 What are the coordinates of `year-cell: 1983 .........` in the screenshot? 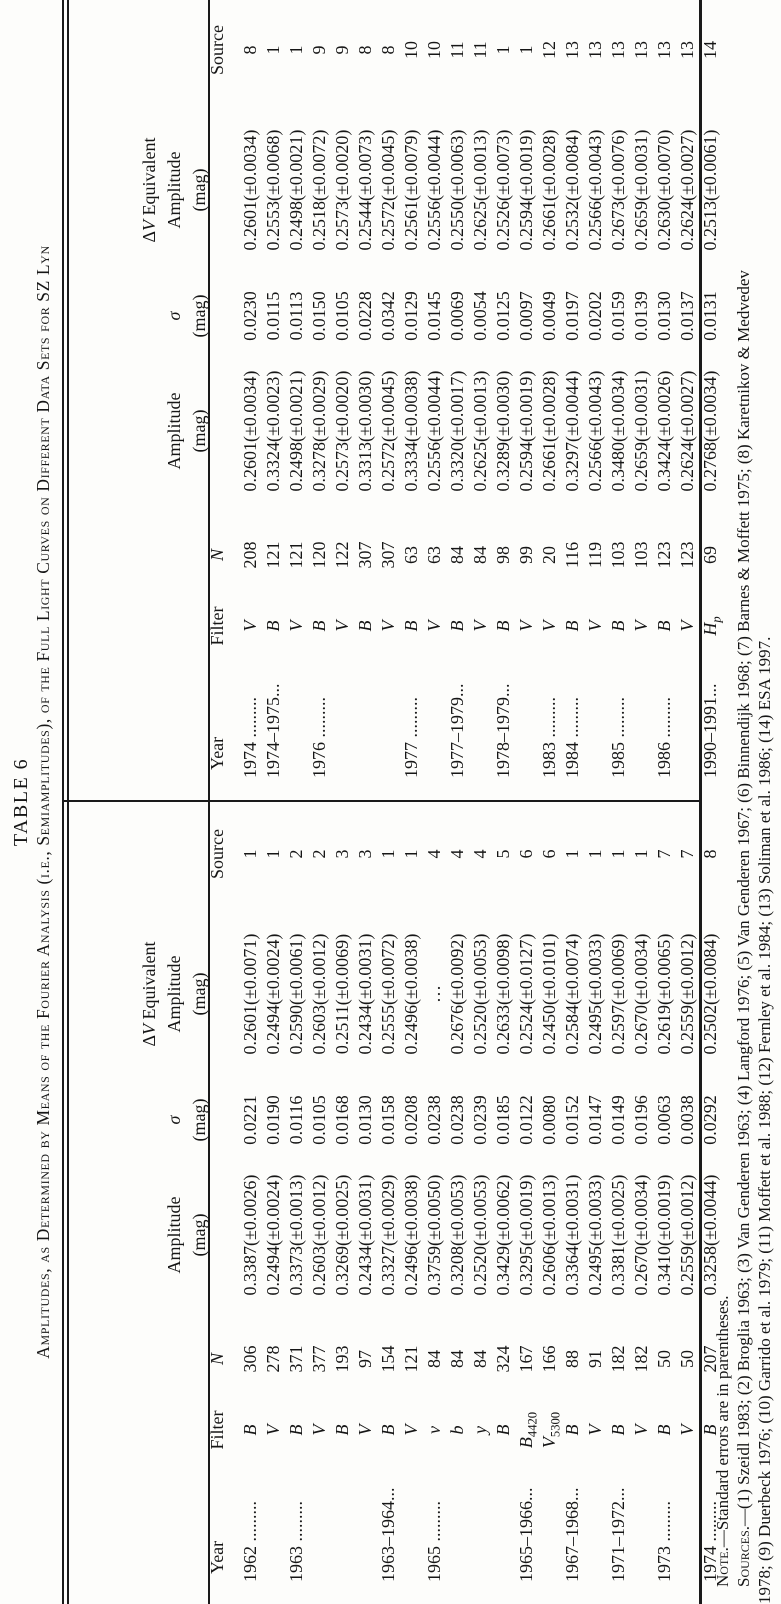 It's located at (549, 737).